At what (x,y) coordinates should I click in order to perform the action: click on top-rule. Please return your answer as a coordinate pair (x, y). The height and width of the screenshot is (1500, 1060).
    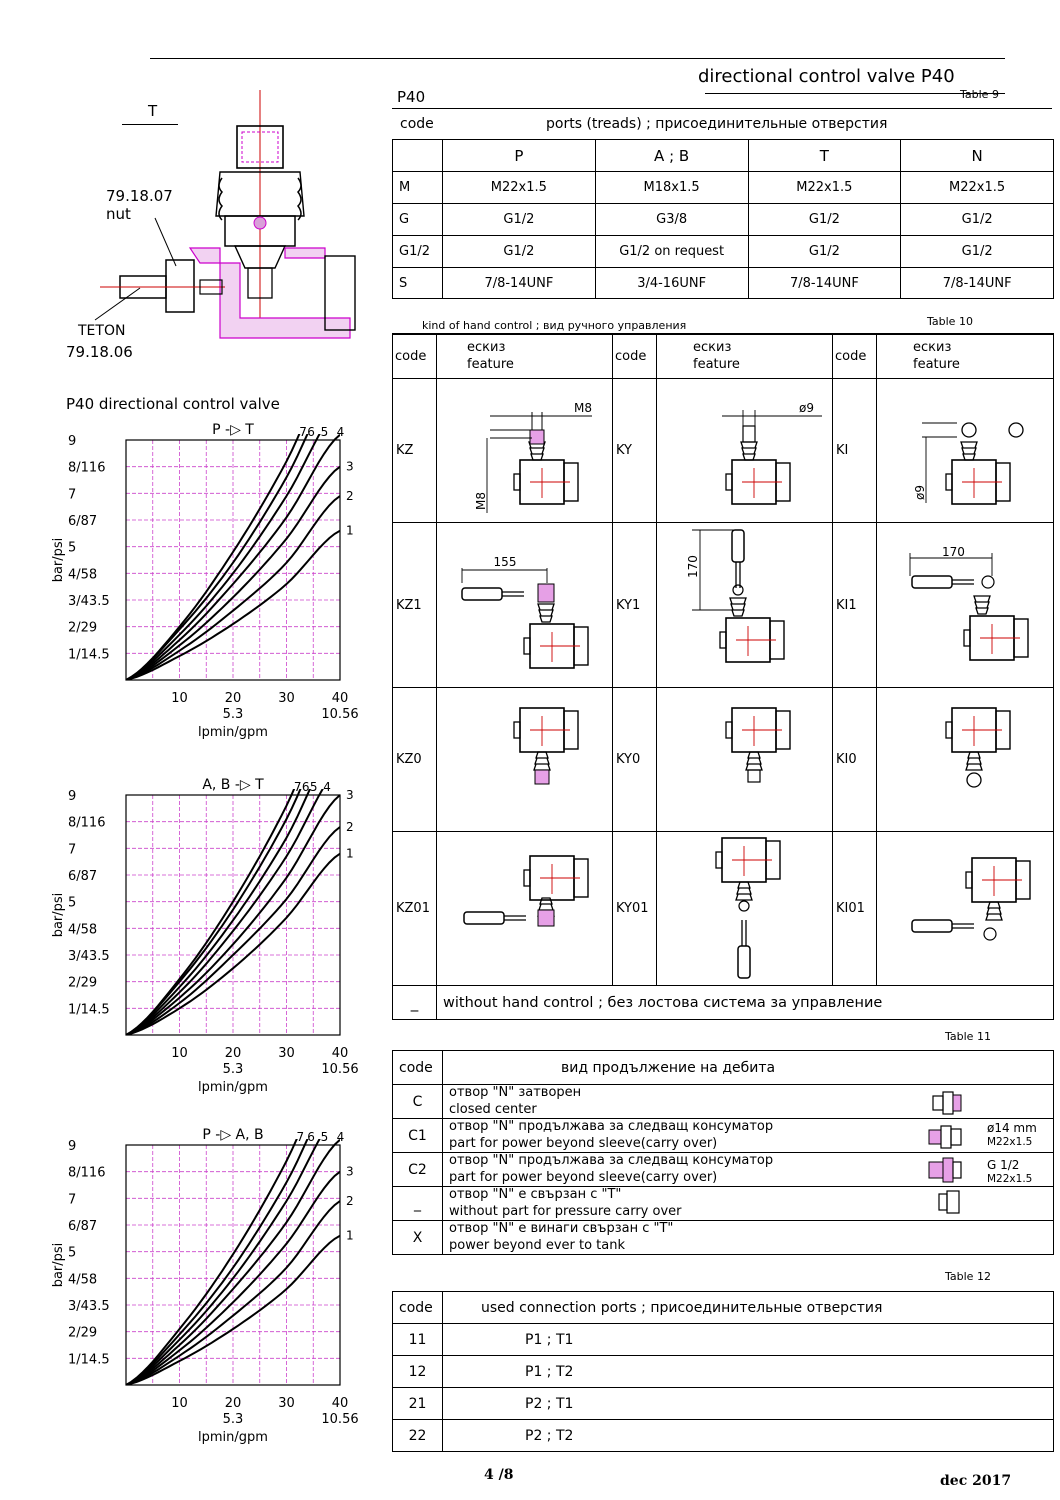
    Looking at the image, I should click on (577, 58).